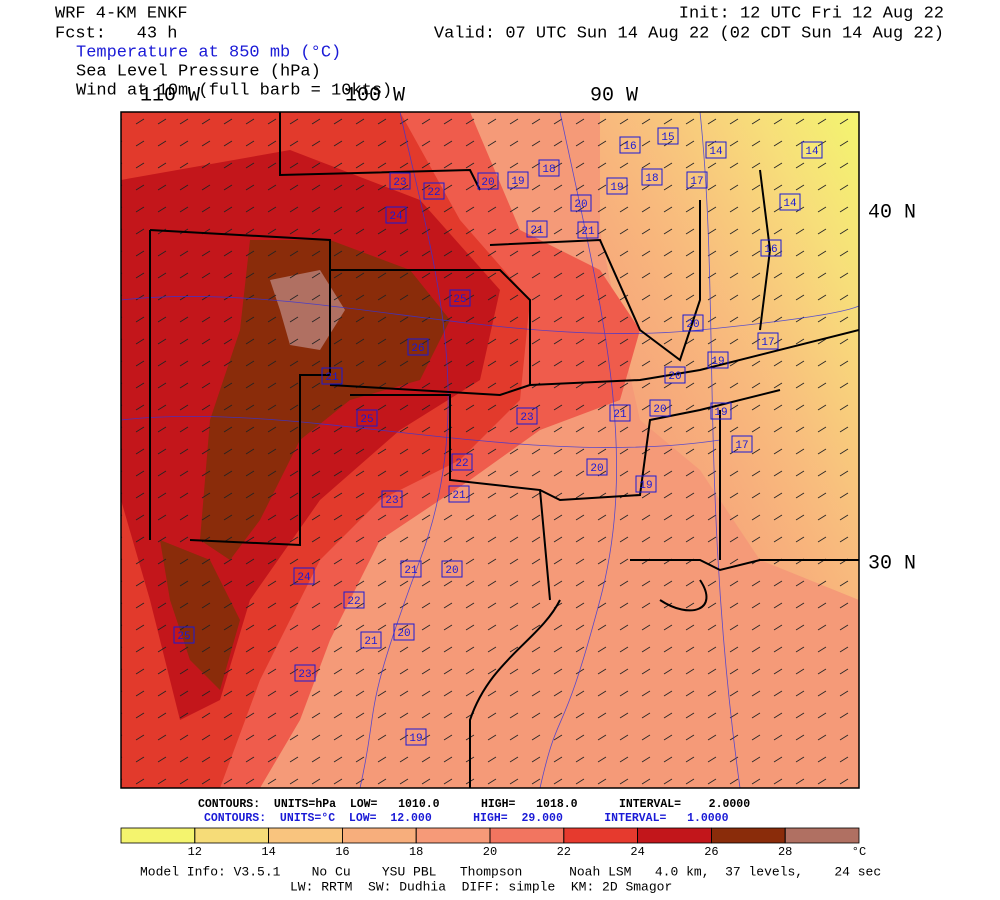 This screenshot has width=1000, height=900. I want to click on colorbar-unit: °C, so click(859, 852).